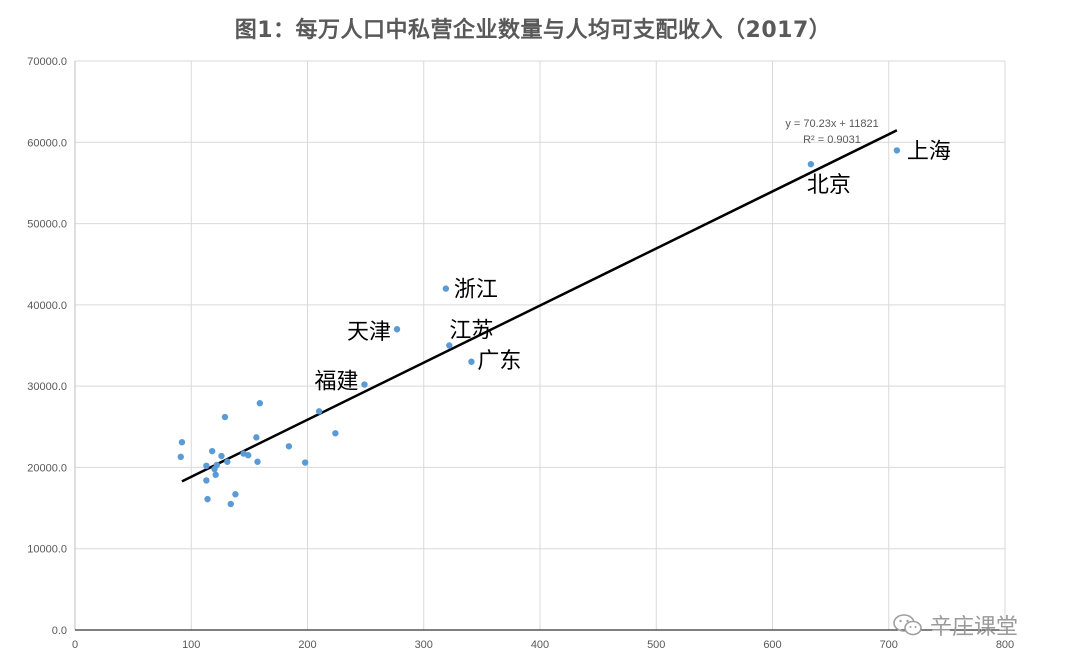 The image size is (1066, 671). What do you see at coordinates (75, 645) in the screenshot?
I see `x-tick-label: 0` at bounding box center [75, 645].